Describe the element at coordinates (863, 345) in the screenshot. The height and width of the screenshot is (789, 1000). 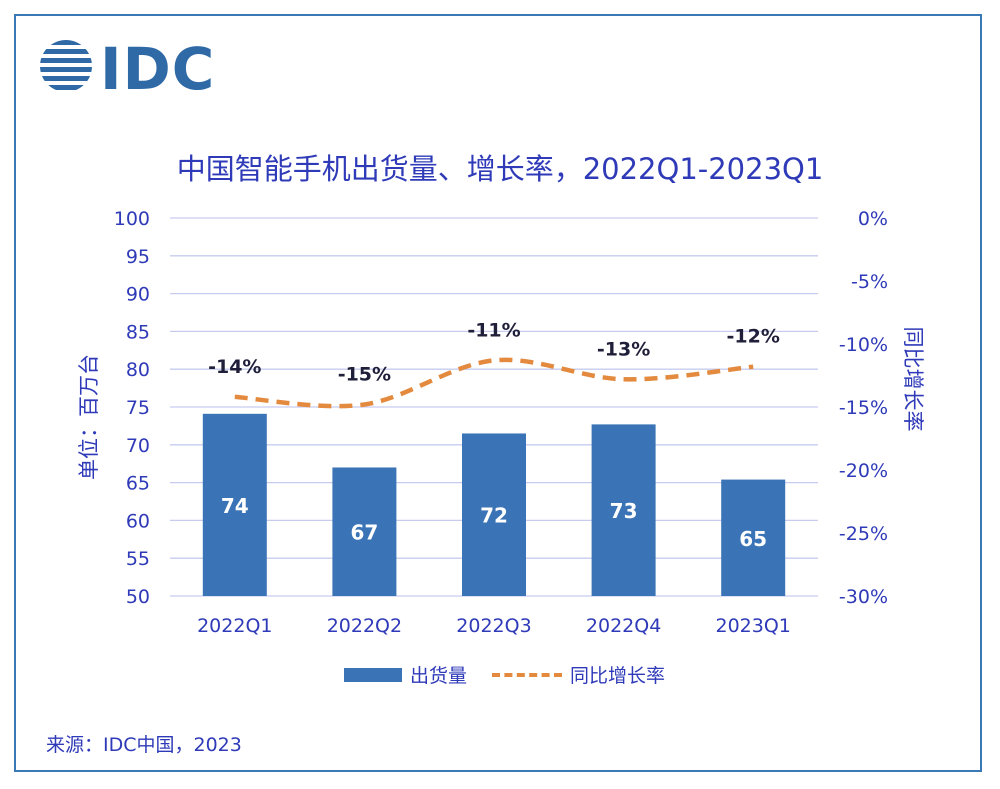
I see `y-right-tick-label: -10%` at that location.